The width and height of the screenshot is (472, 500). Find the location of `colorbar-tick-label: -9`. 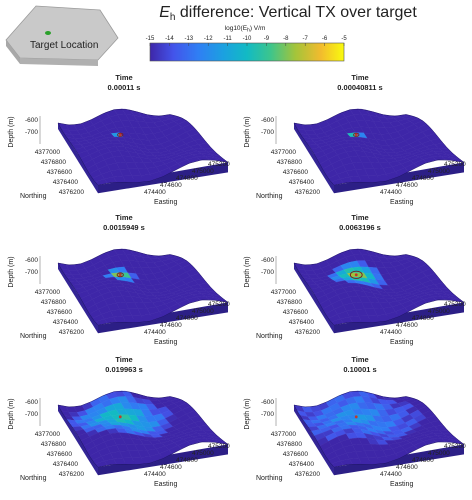

colorbar-tick-label: -9 is located at coordinates (267, 39).